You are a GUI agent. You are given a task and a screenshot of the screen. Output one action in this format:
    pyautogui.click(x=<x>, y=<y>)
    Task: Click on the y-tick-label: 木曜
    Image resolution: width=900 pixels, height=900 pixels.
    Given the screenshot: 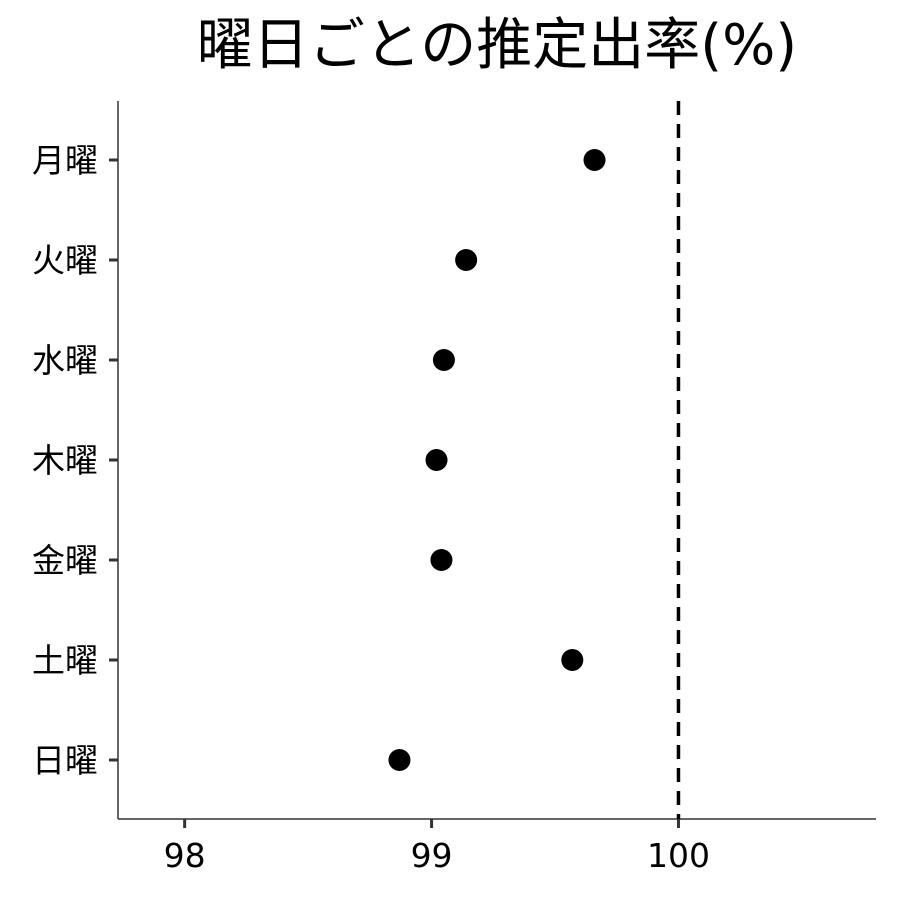 What is the action you would take?
    pyautogui.click(x=65, y=460)
    